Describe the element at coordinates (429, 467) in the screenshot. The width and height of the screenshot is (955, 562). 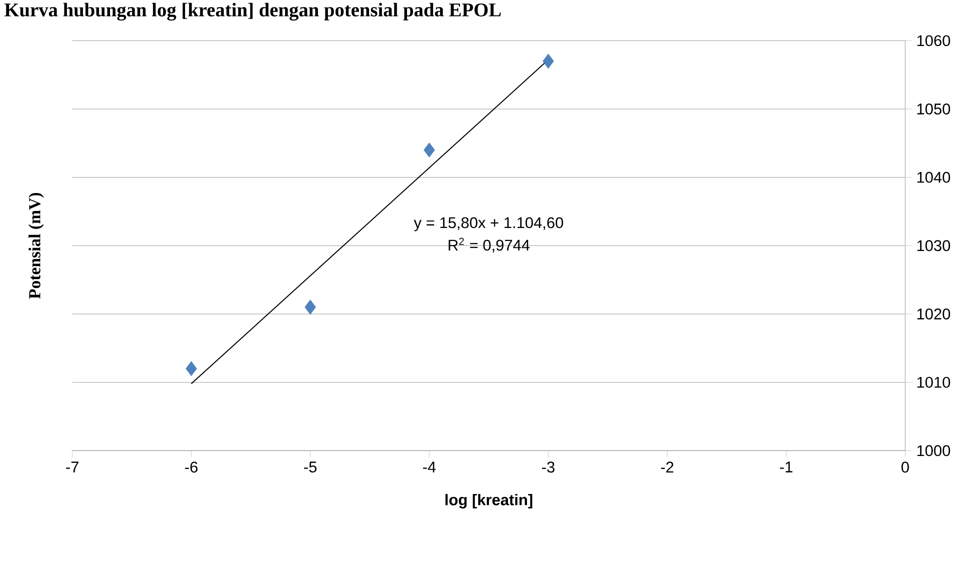
I see `x-tick-label: -4` at that location.